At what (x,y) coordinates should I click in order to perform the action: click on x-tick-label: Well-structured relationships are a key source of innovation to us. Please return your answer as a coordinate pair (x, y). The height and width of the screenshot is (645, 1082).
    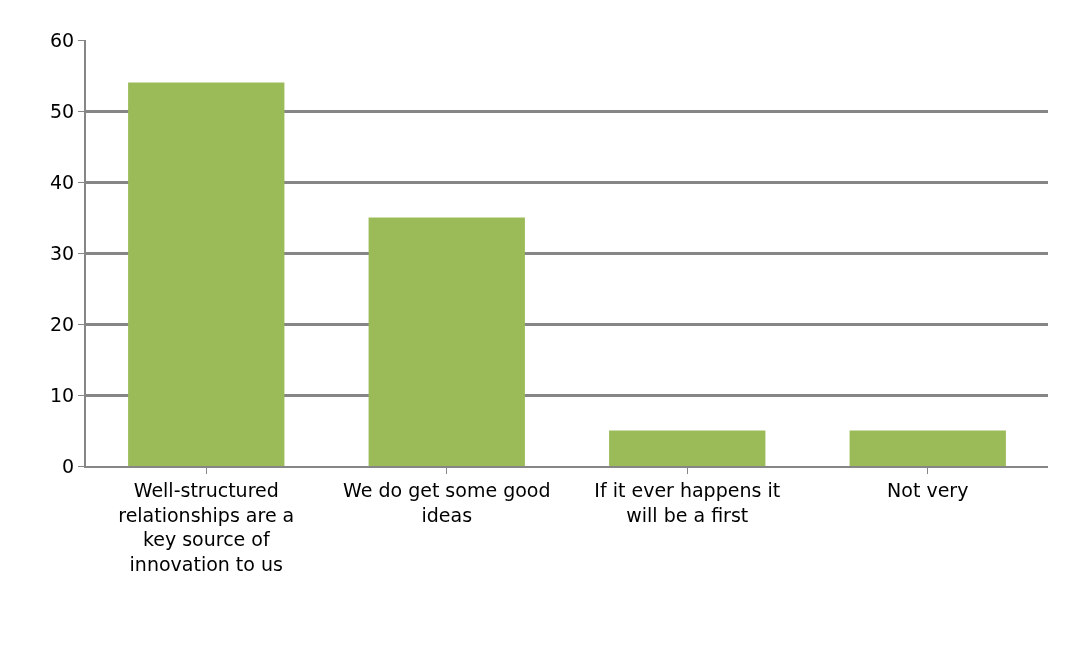
    Looking at the image, I should click on (206, 526).